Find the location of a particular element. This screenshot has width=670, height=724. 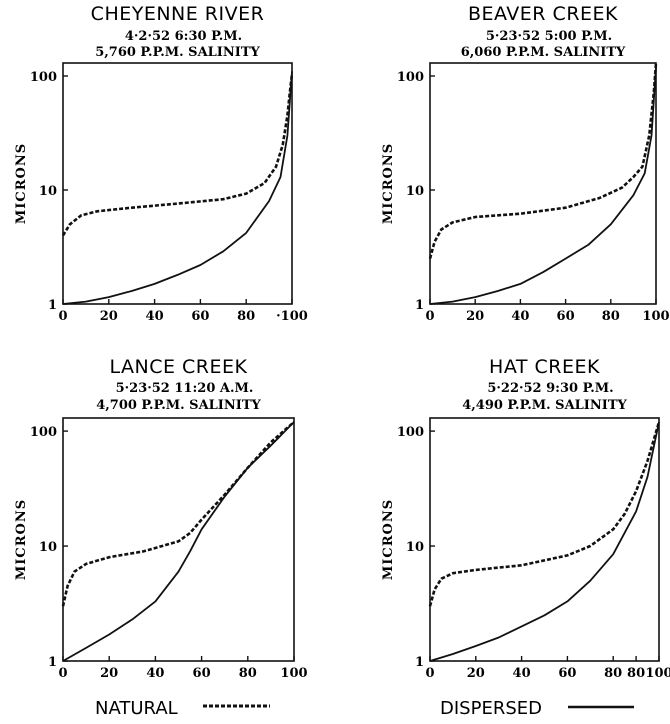

chart-title: LANCE CREEK is located at coordinates (179, 367).